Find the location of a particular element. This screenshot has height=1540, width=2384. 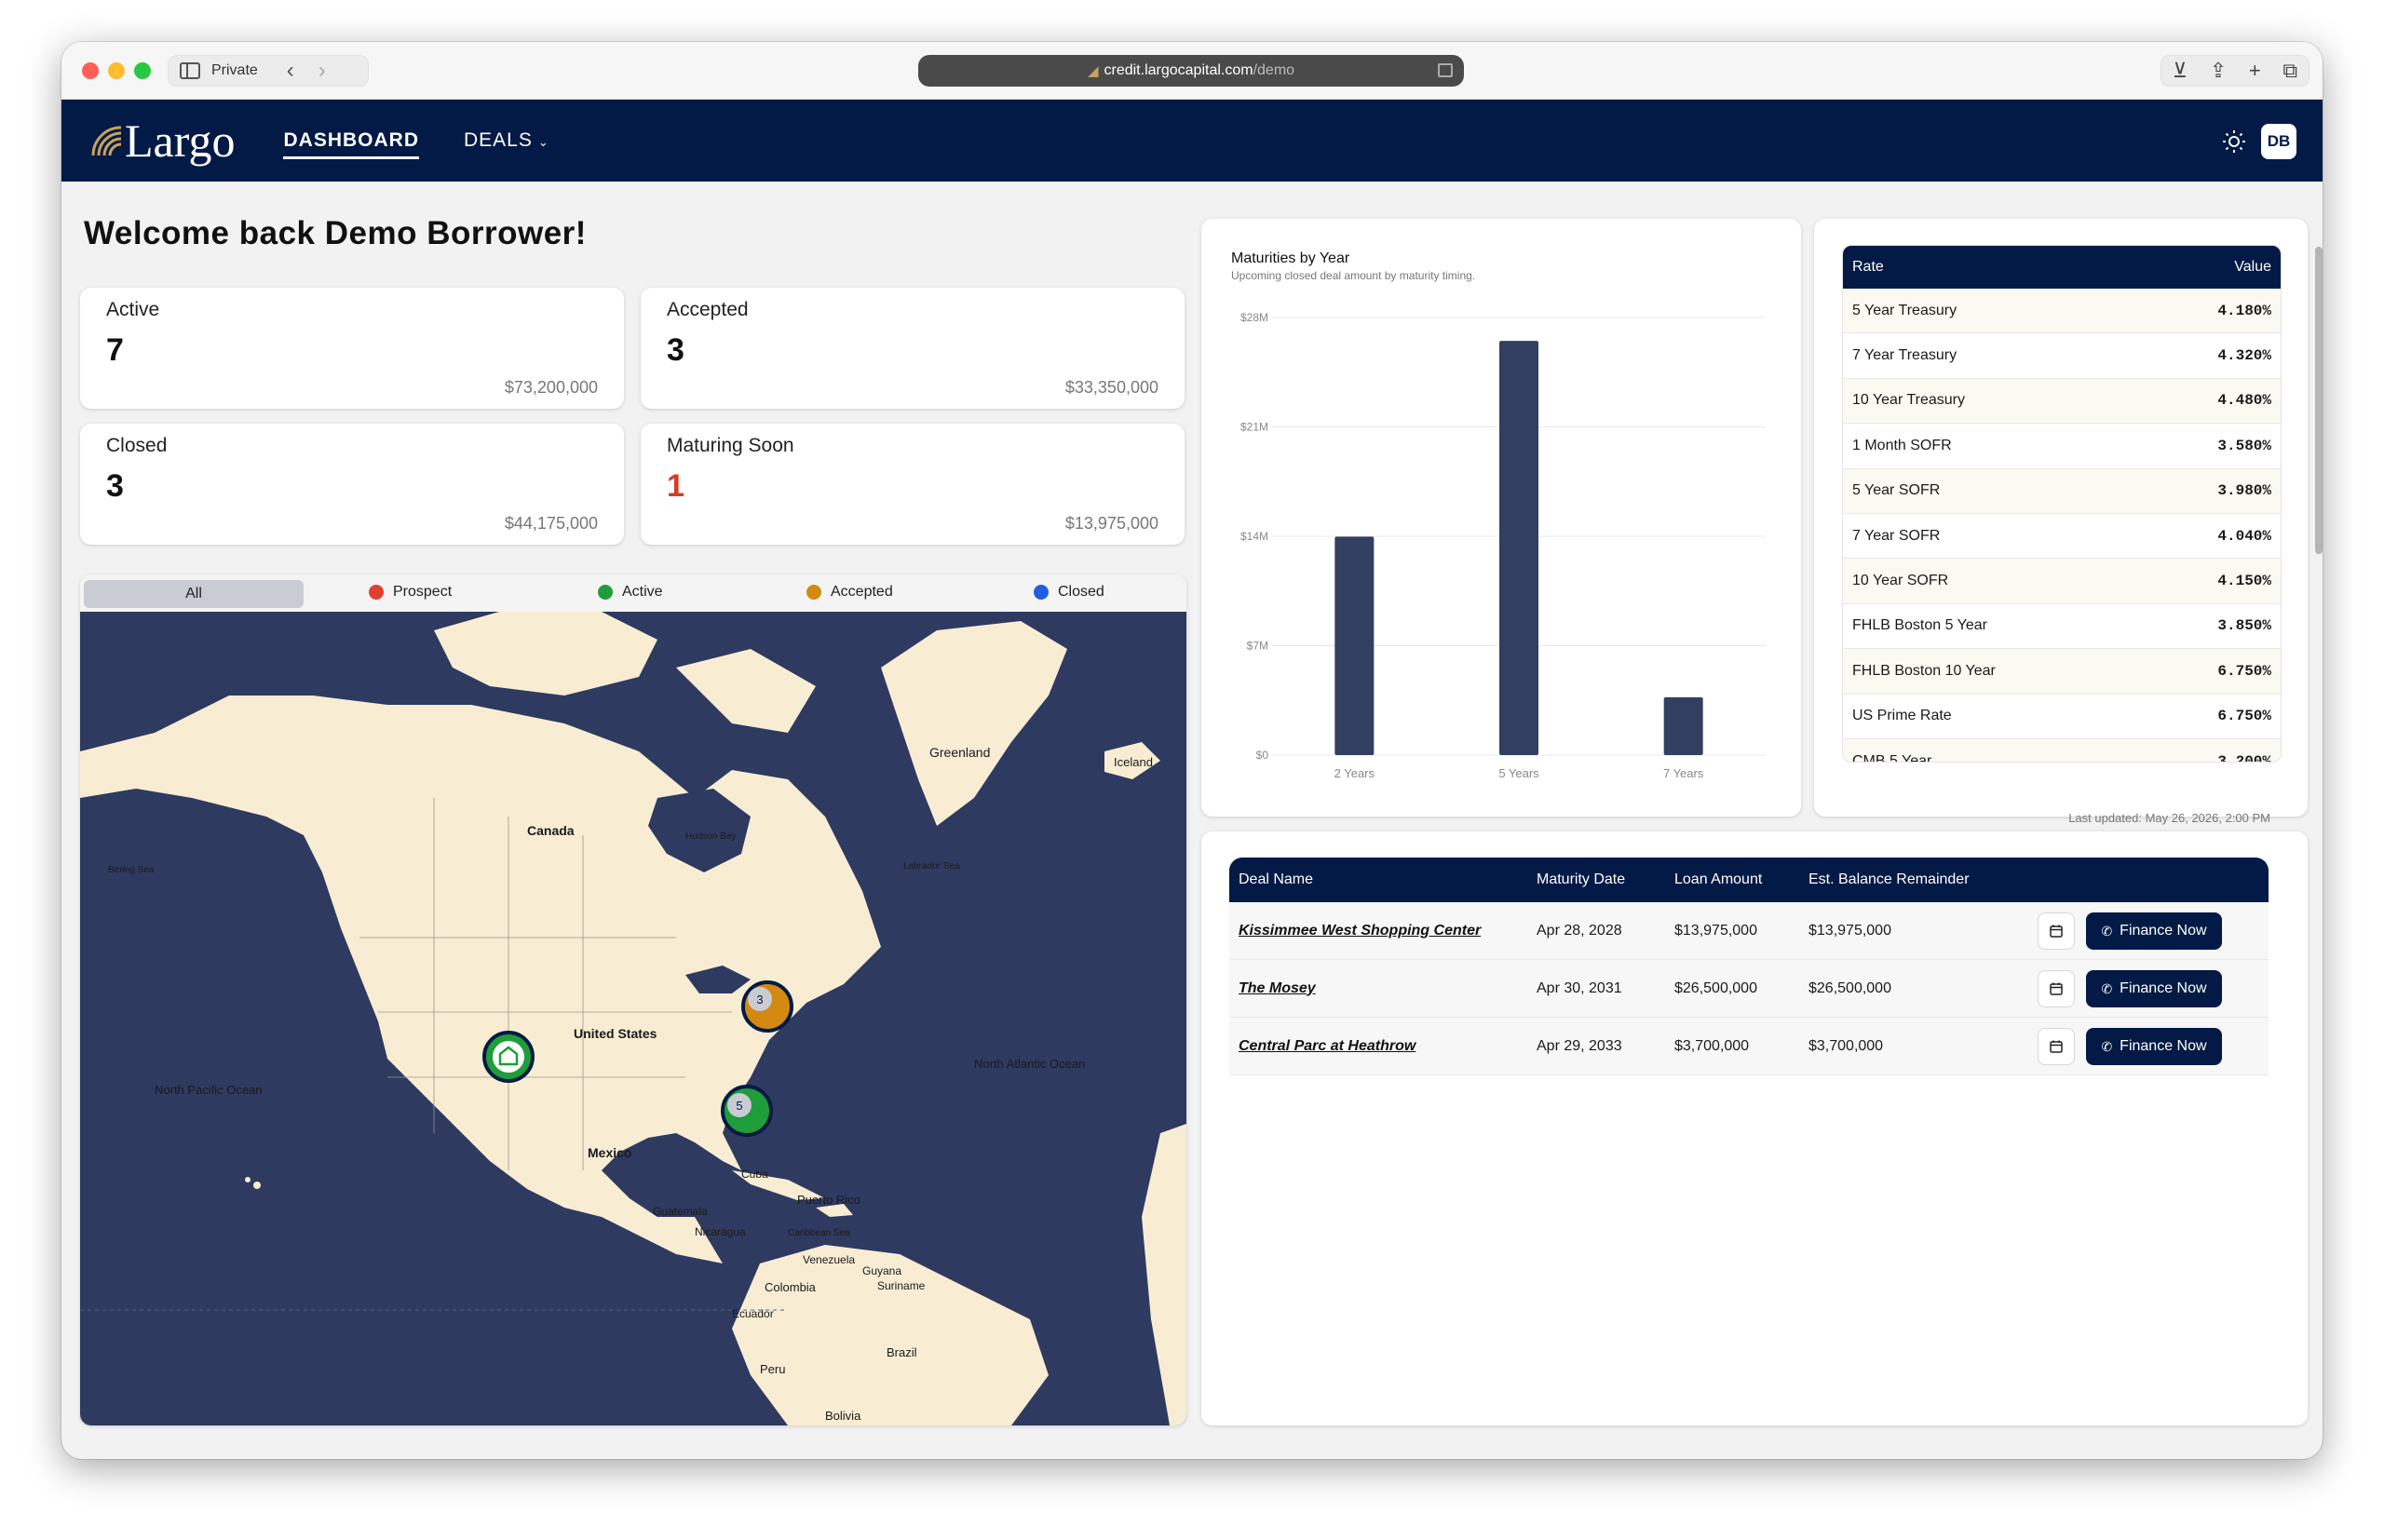

map-marker-active-house is located at coordinates (509, 1057).